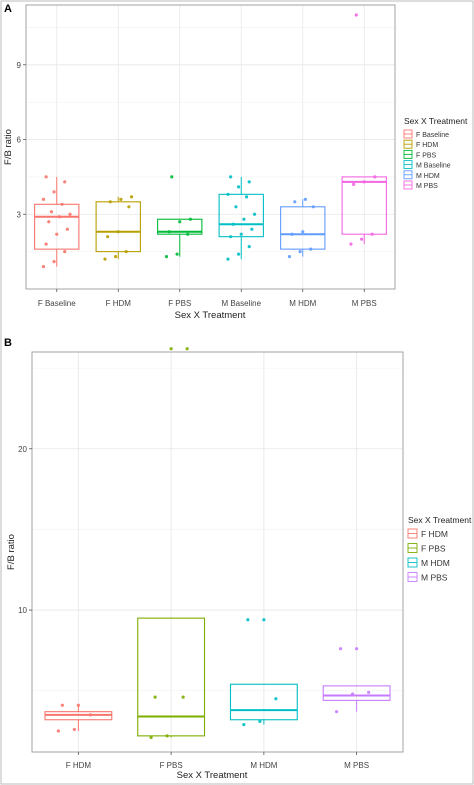 This screenshot has height=785, width=474. Describe the element at coordinates (8, 9) in the screenshot. I see `panel-label: A` at that location.